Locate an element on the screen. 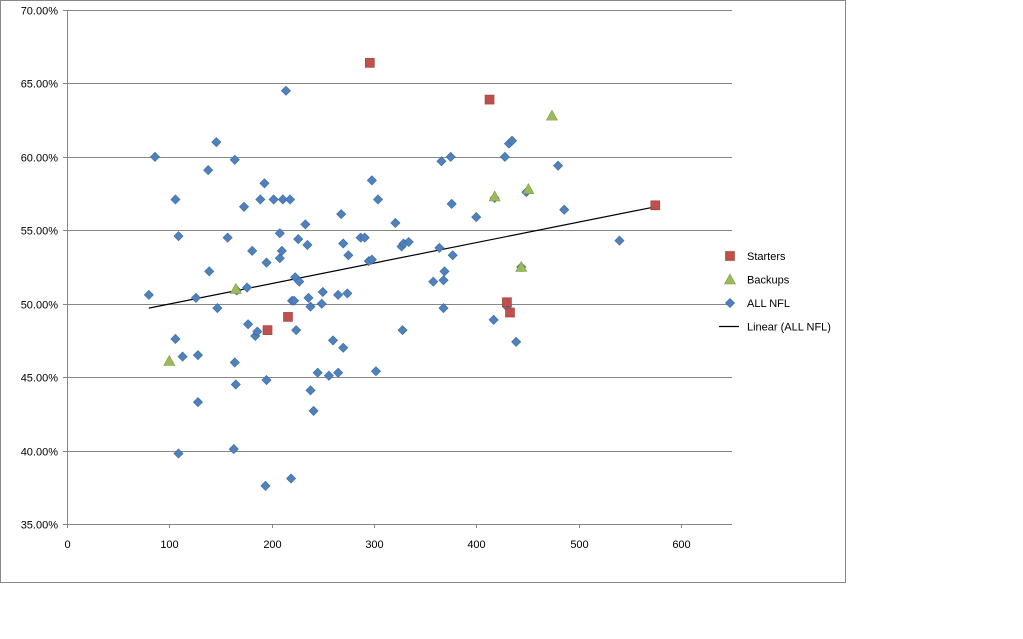 This screenshot has width=1023, height=639. y-tick-label: 35.00% is located at coordinates (40, 526).